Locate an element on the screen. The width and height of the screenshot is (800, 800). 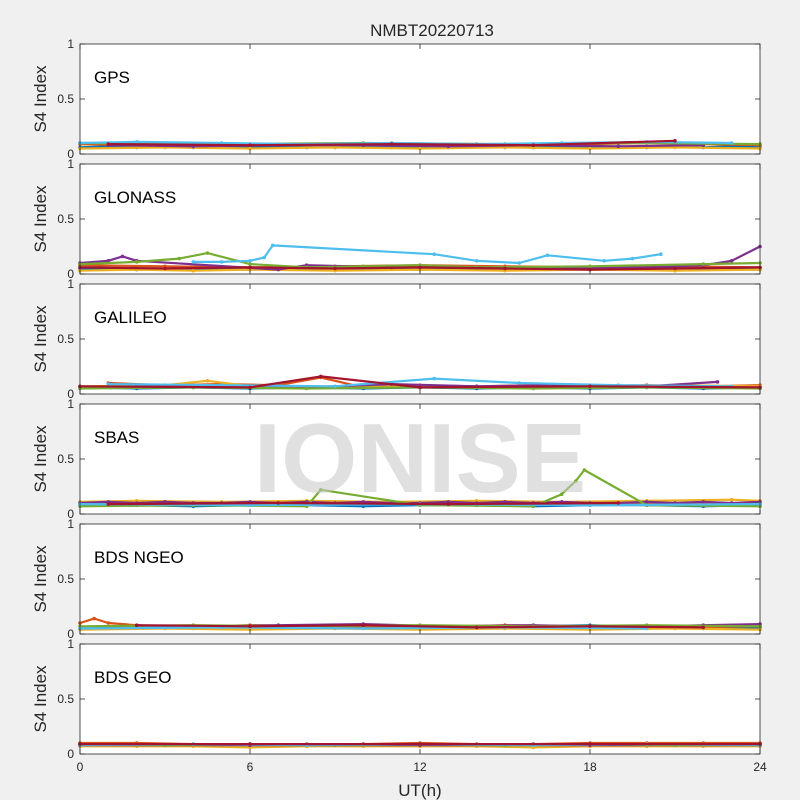
watermark-layer: IONISE is located at coordinates (420, 458).